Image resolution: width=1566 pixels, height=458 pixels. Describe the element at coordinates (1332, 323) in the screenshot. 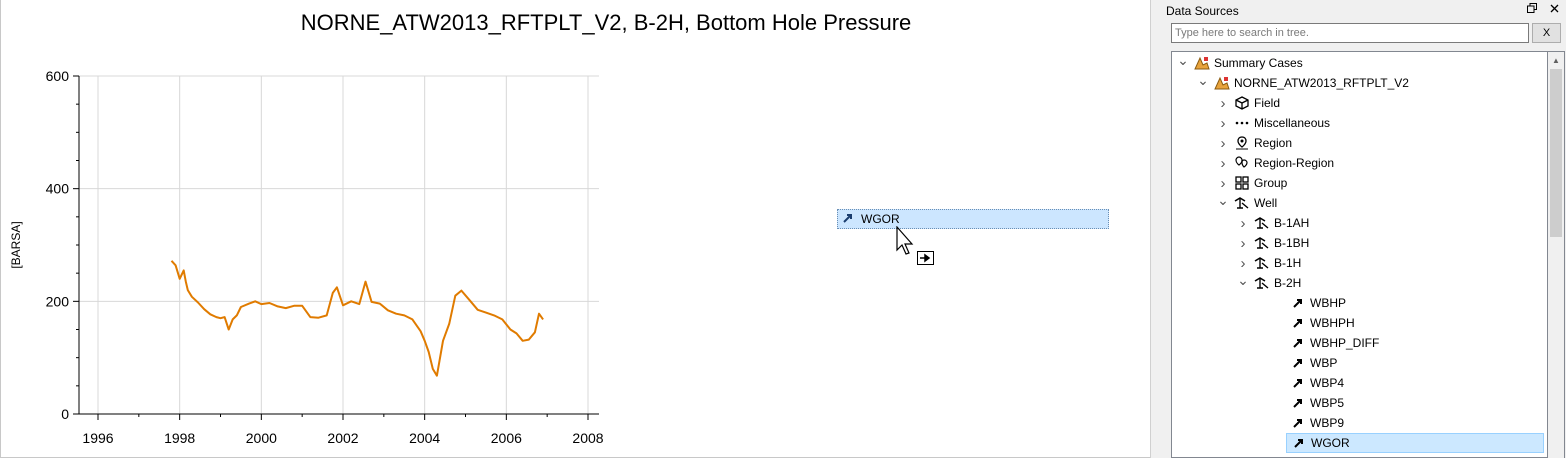

I see `tree-item-label: WBHPH` at that location.